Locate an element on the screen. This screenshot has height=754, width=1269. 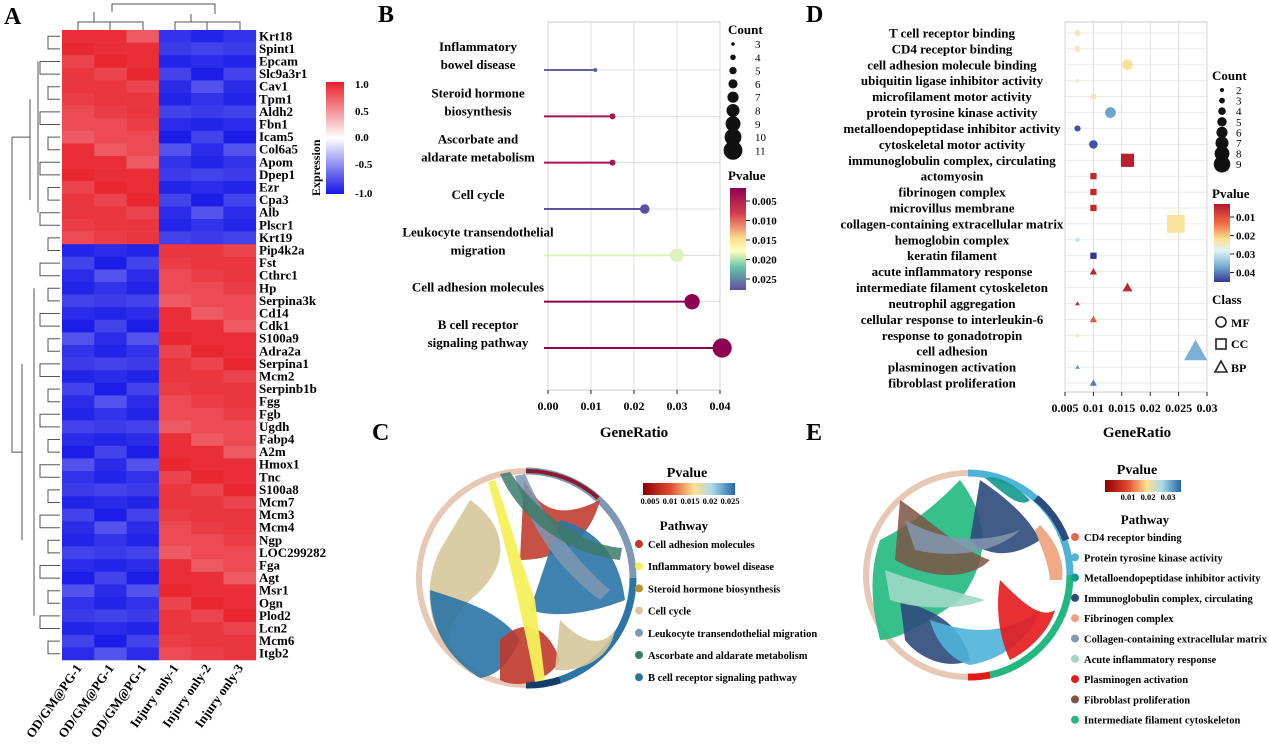
gene-label: Fabp4 is located at coordinates (277, 439).